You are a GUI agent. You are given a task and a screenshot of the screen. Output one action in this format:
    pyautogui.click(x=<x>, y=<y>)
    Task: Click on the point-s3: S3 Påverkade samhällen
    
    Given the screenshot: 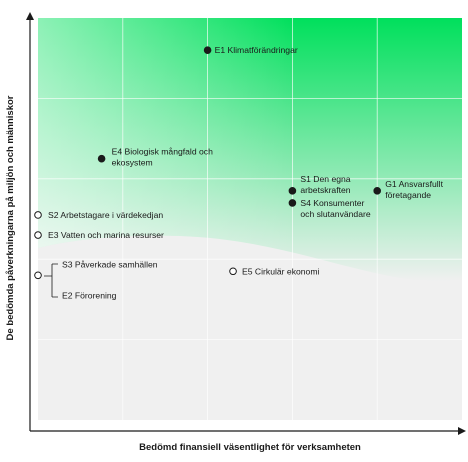 What is the action you would take?
    pyautogui.click(x=96, y=269)
    